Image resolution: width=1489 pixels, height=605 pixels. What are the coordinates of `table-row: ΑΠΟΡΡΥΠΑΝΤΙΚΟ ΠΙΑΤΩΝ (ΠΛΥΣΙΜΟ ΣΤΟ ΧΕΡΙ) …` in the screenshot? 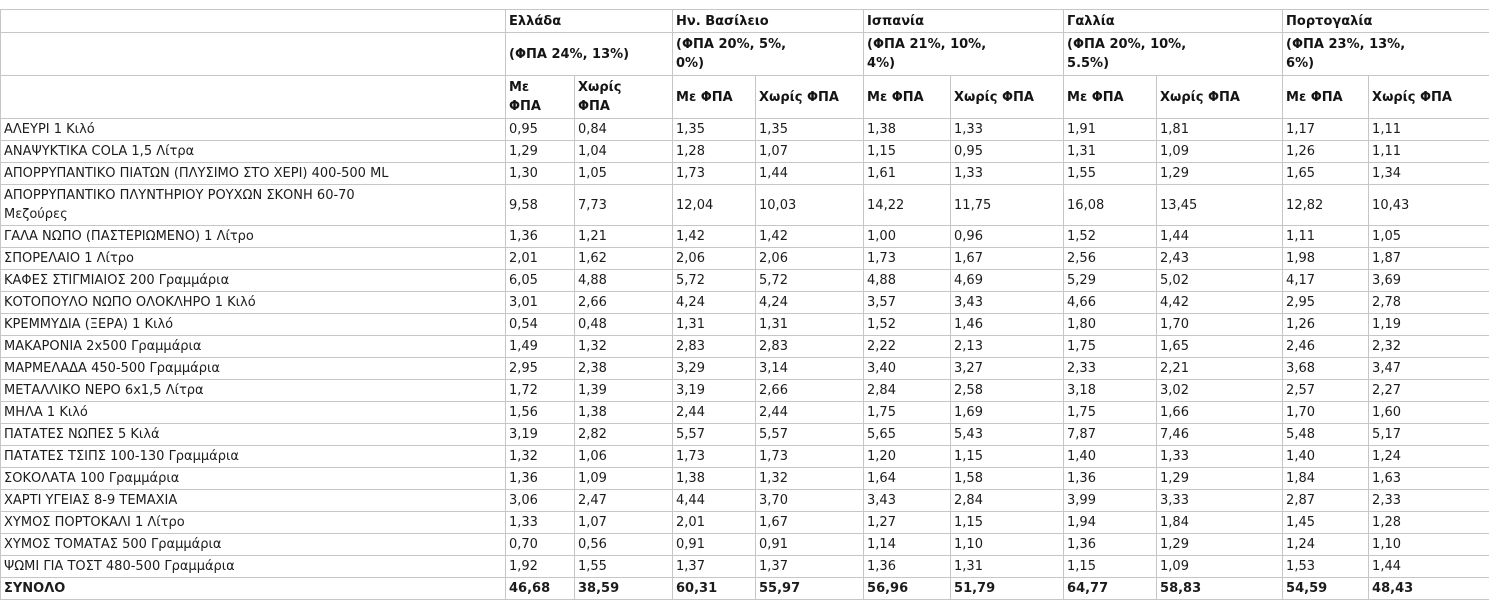 It's located at (744, 173).